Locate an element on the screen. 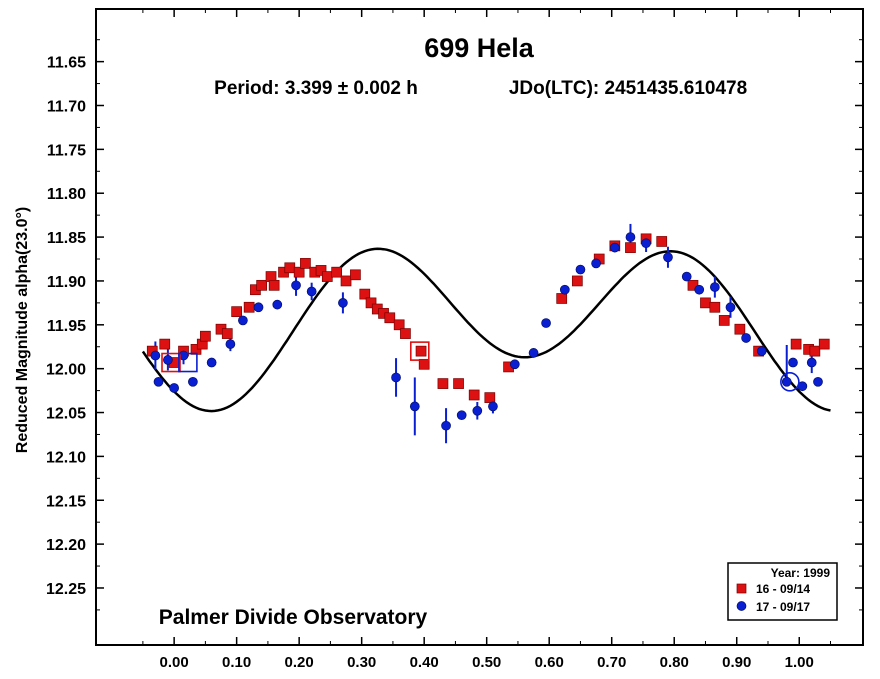 Image resolution: width=880 pixels, height=679 pixels. x-tick-label: 0.20 is located at coordinates (299, 662).